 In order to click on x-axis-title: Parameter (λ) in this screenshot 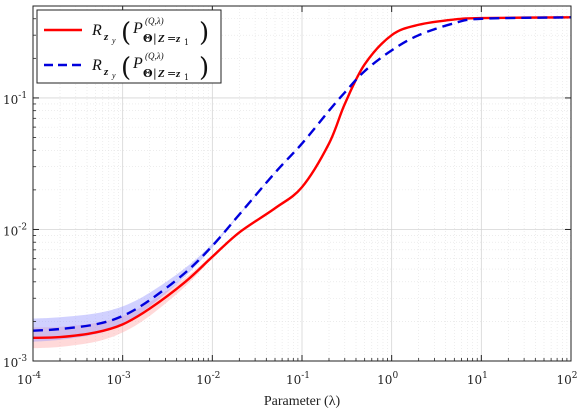, I will do `click(302, 401)`.